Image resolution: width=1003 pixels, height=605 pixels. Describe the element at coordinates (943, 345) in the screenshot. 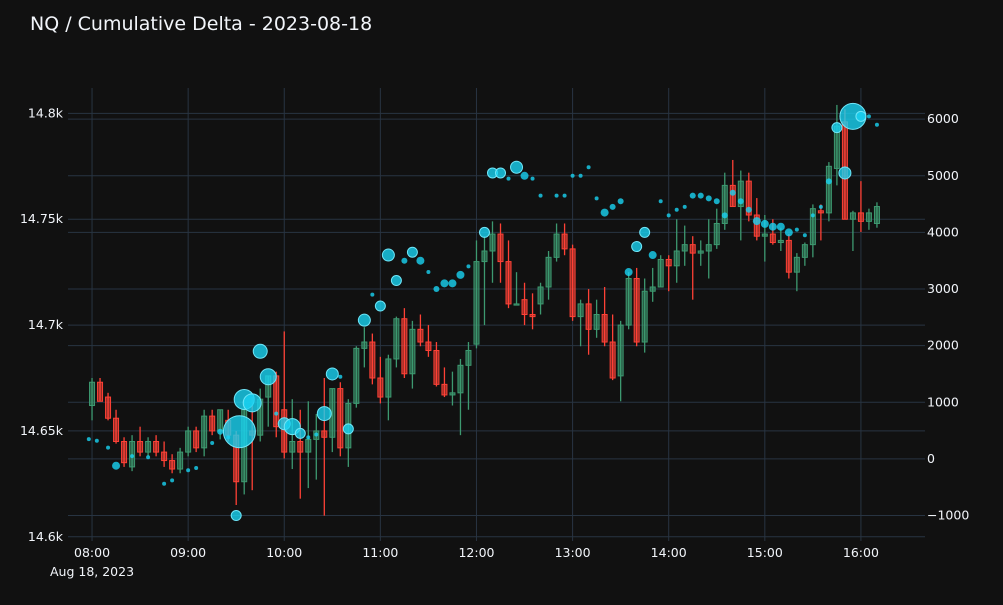

I see `y-right-tick-label: 2000` at that location.